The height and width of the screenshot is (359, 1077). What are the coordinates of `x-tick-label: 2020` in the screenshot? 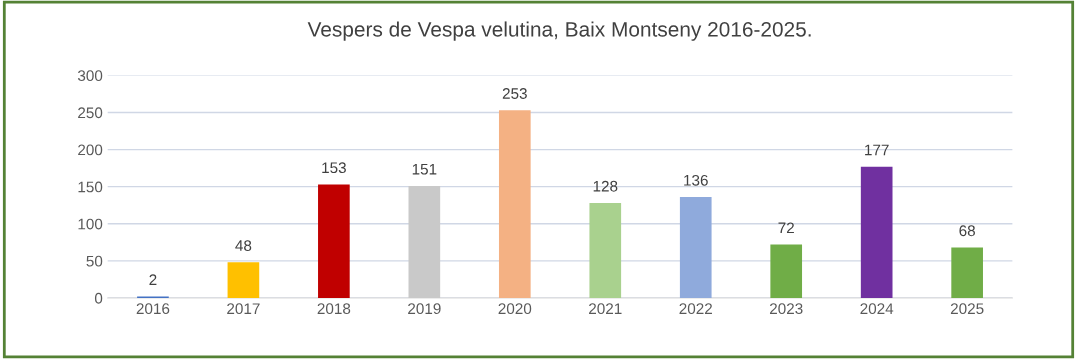 It's located at (515, 309).